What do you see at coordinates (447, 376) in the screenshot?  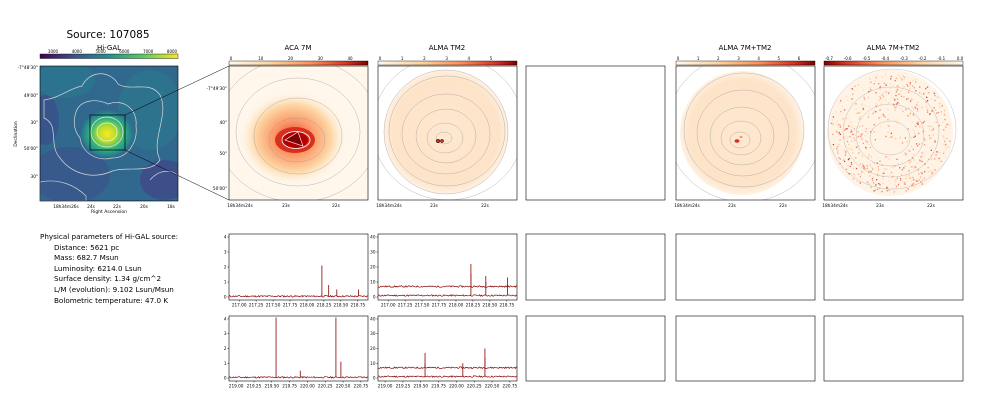 I see `spectrum-trace` at bounding box center [447, 376].